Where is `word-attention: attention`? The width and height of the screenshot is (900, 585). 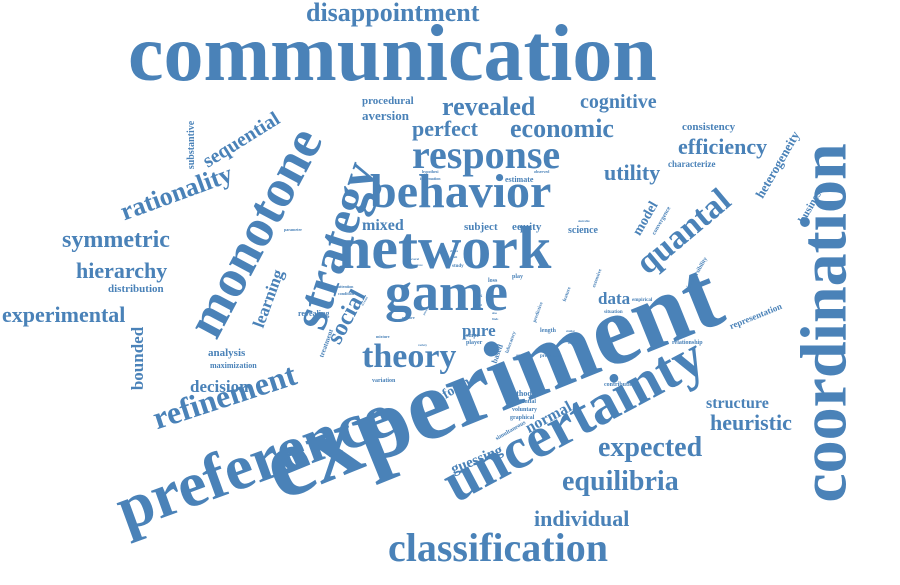
word-attention: attention is located at coordinates (346, 286).